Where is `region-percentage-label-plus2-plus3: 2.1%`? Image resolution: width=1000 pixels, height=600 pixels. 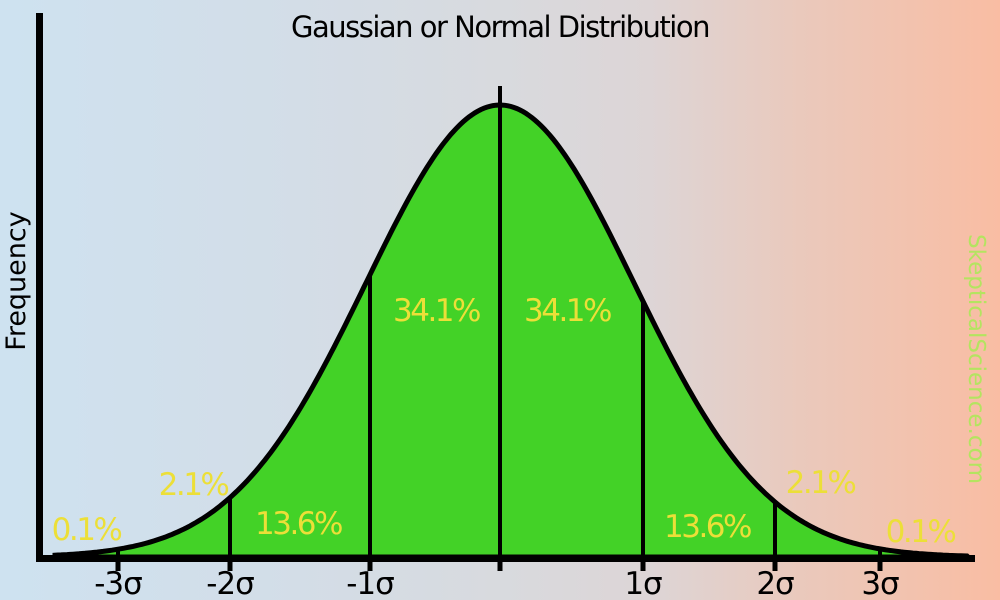 region-percentage-label-plus2-plus3: 2.1% is located at coordinates (821, 483).